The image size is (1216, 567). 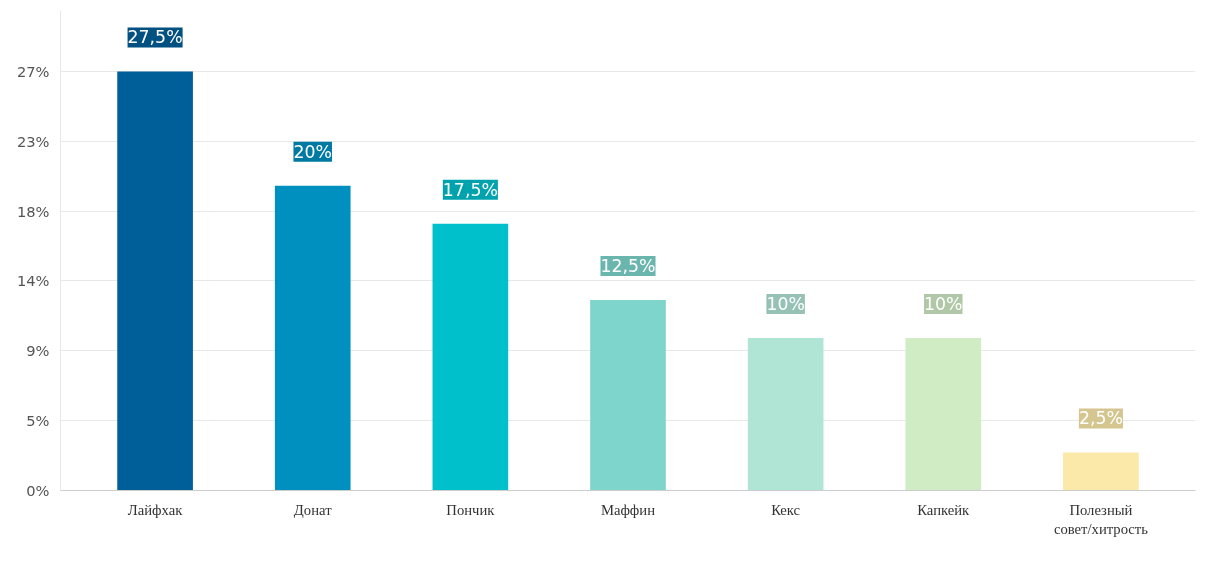 What do you see at coordinates (471, 509) in the screenshot?
I see `x-tick-label: Пончик` at bounding box center [471, 509].